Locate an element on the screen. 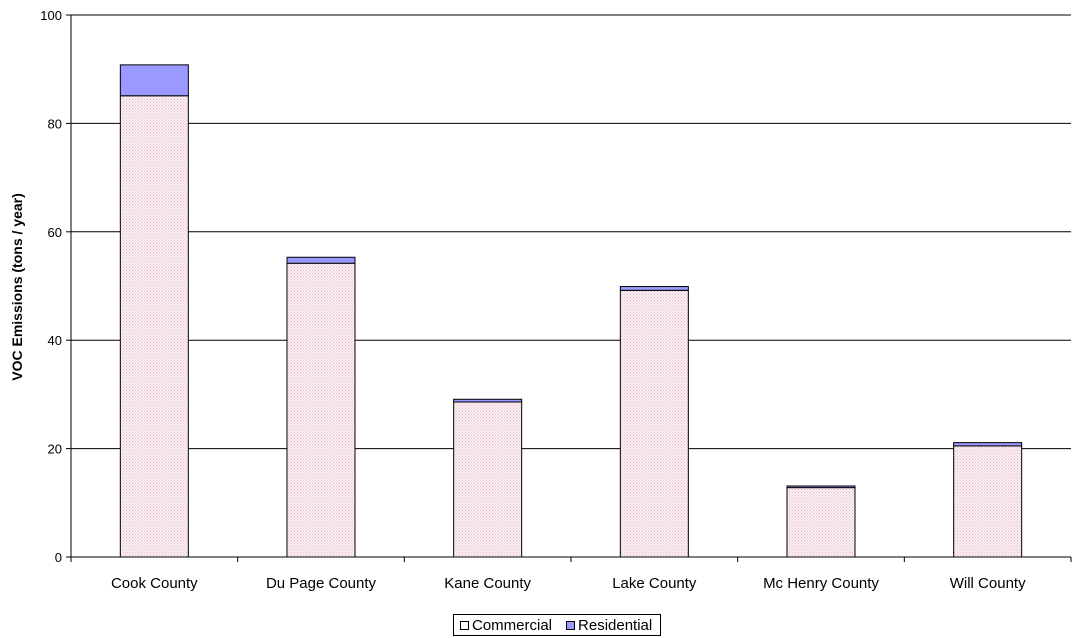 The width and height of the screenshot is (1087, 638). x-tick-label-3: Lake County is located at coordinates (654, 583).